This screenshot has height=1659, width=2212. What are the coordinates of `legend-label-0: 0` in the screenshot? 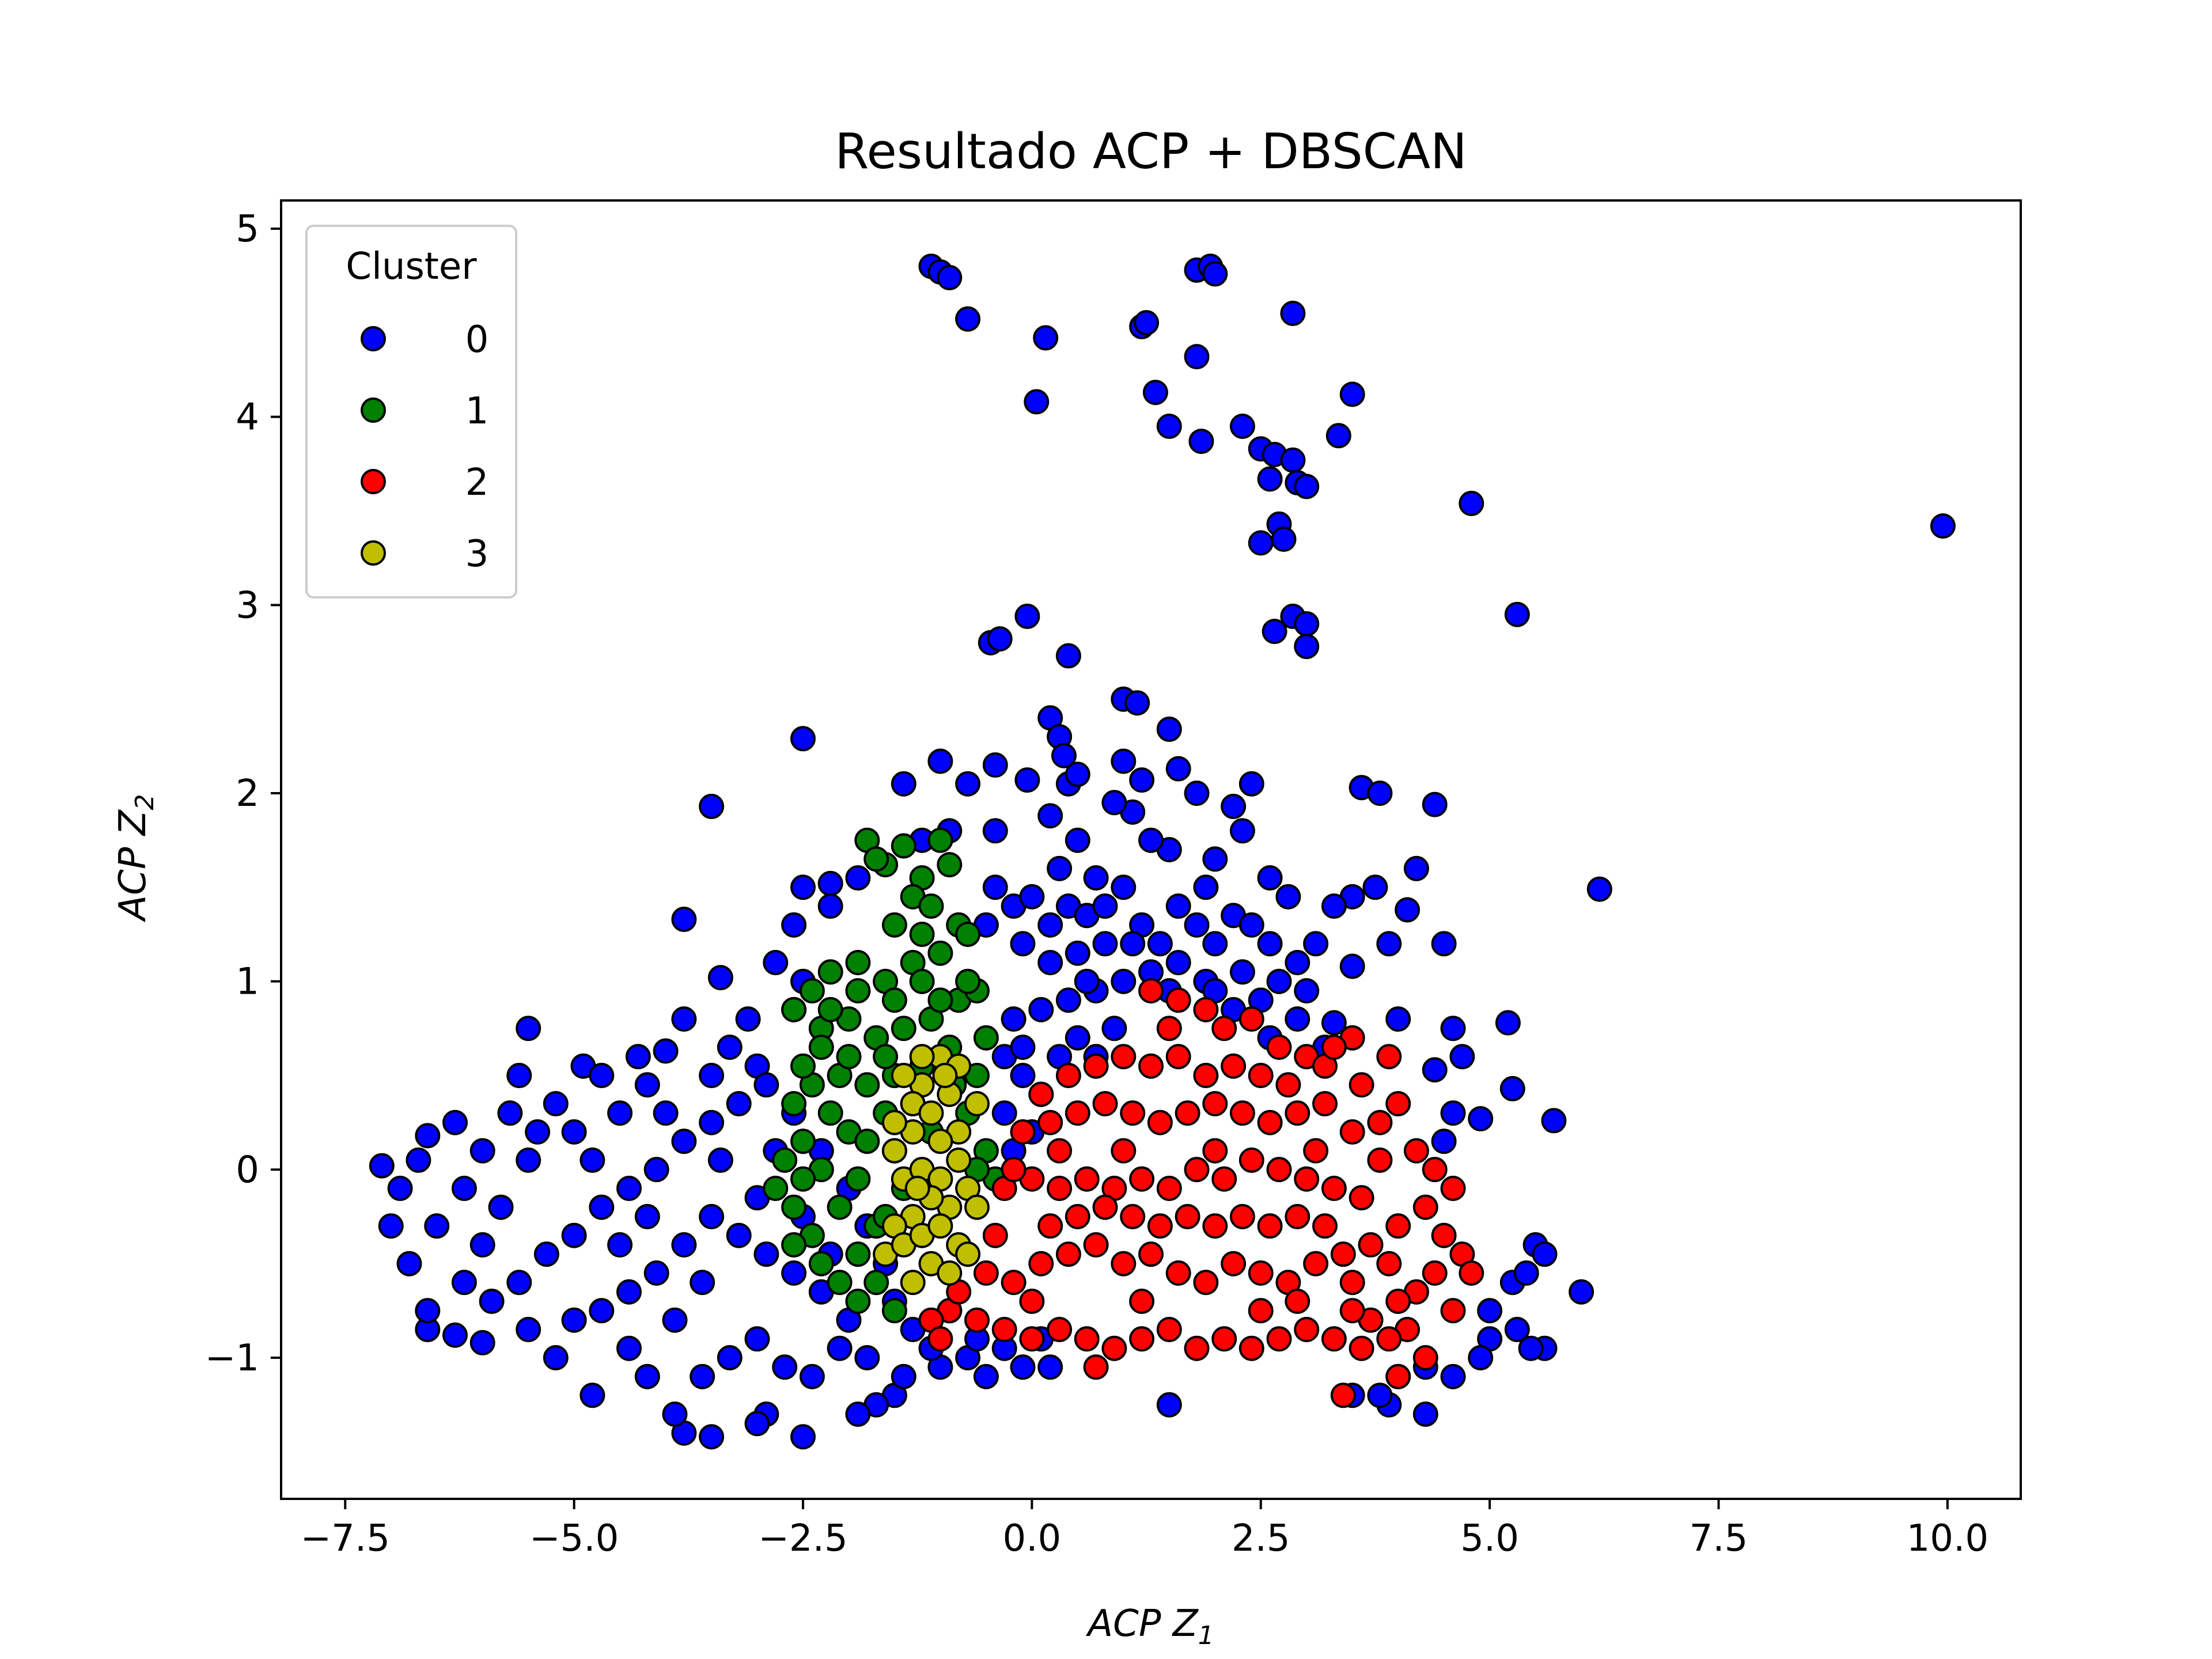 It's located at (477, 340).